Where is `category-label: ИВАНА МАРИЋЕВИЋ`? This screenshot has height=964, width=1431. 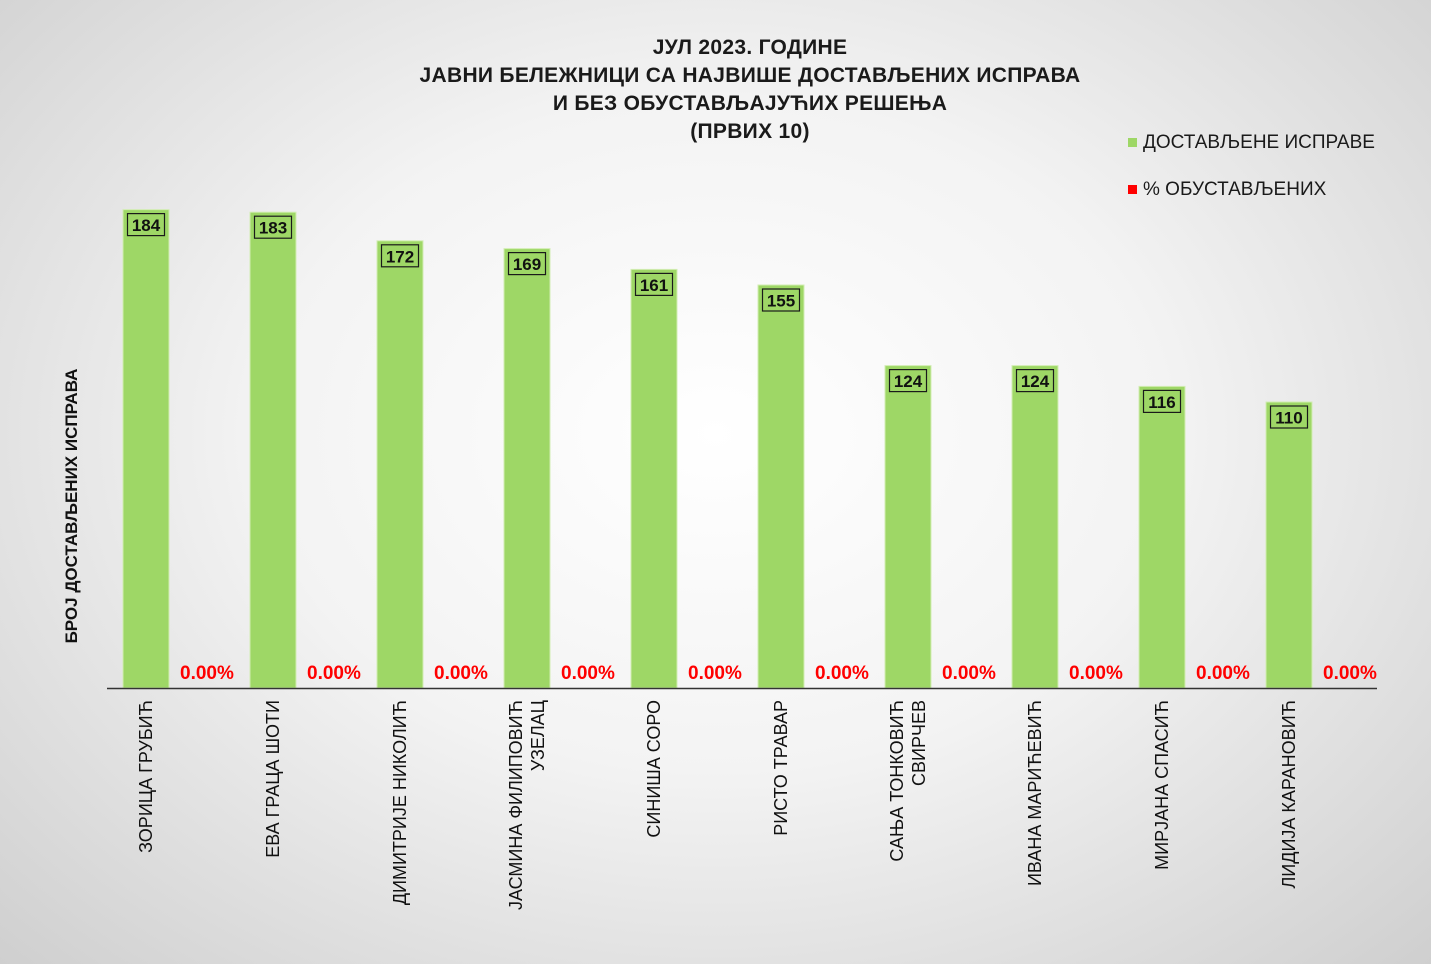
category-label: ИВАНА МАРИЋЕВИЋ is located at coordinates (1035, 793).